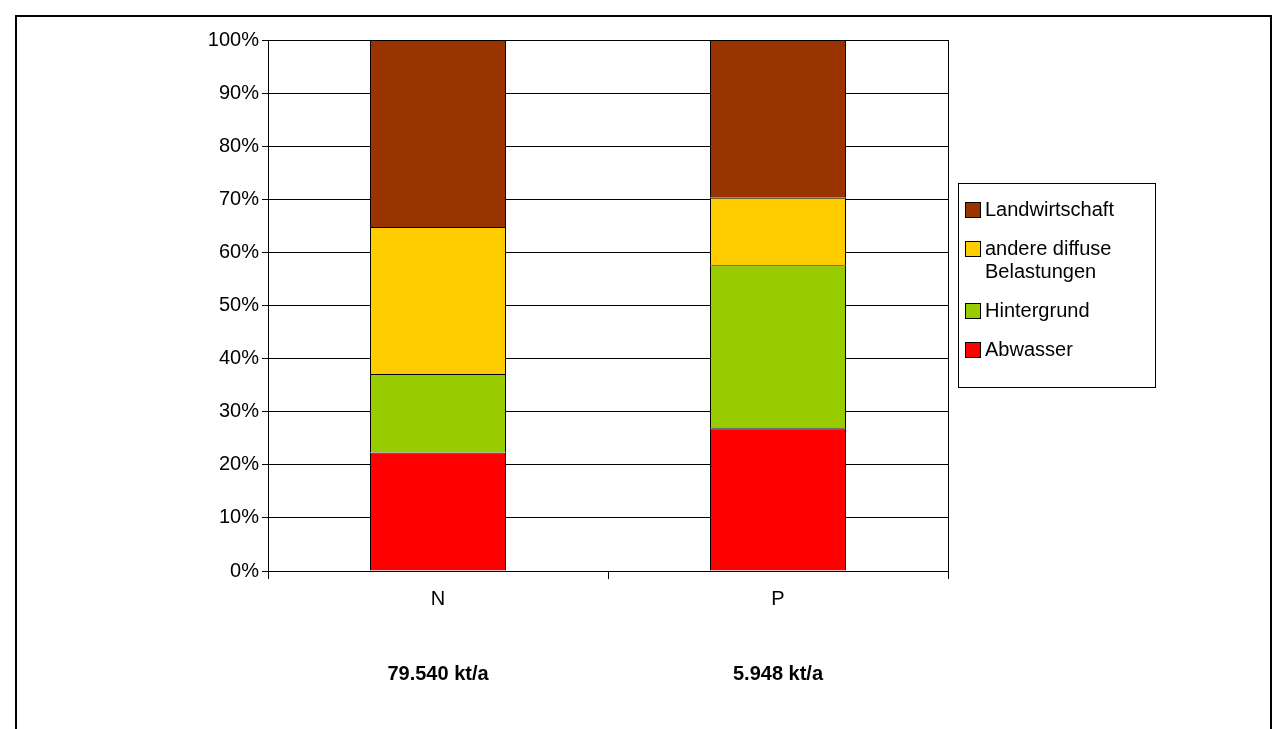 The image size is (1285, 729). Describe the element at coordinates (239, 250) in the screenshot. I see `y-tick-label: 60%` at that location.